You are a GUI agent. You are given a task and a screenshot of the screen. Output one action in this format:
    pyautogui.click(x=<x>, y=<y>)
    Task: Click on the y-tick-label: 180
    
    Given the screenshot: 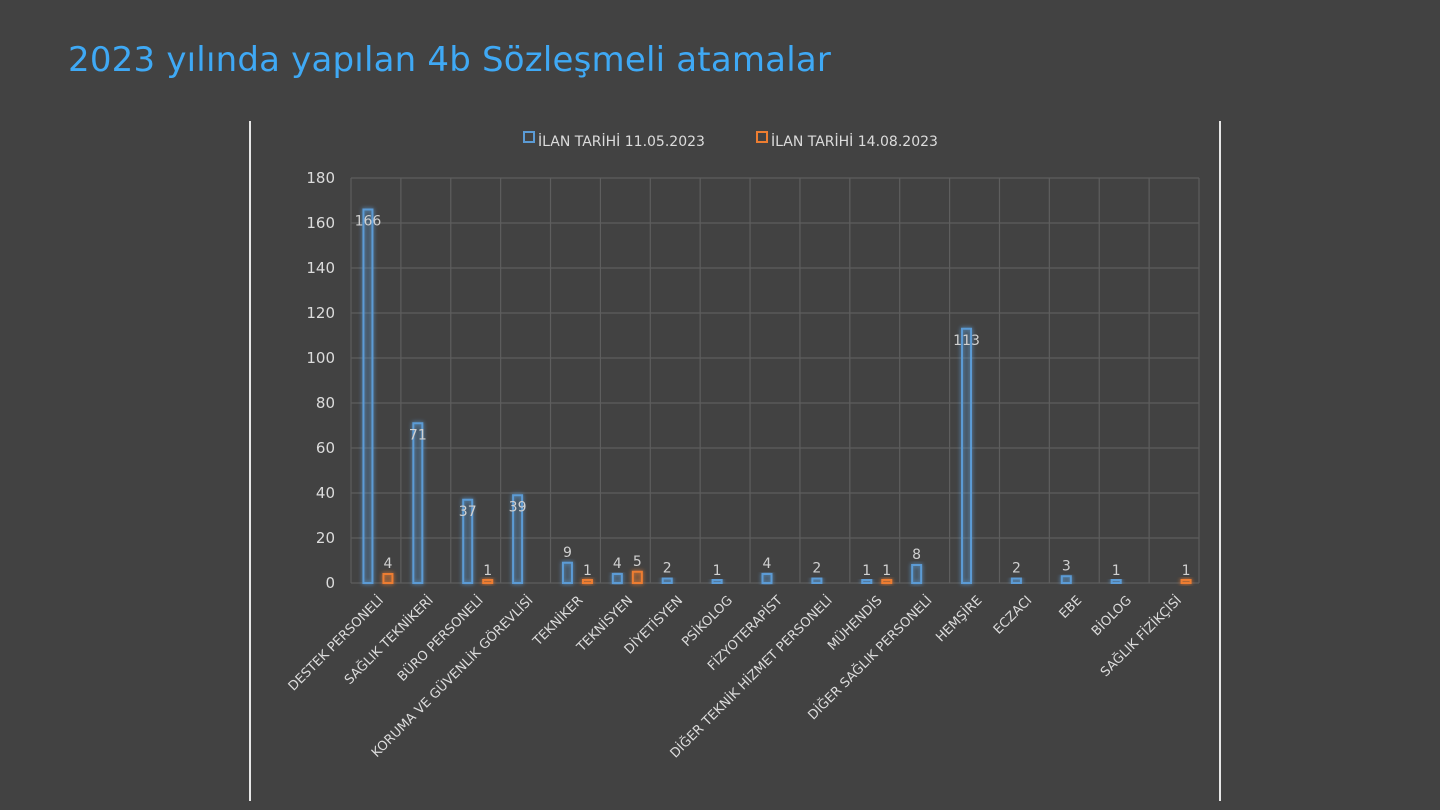 What is the action you would take?
    pyautogui.click(x=320, y=178)
    